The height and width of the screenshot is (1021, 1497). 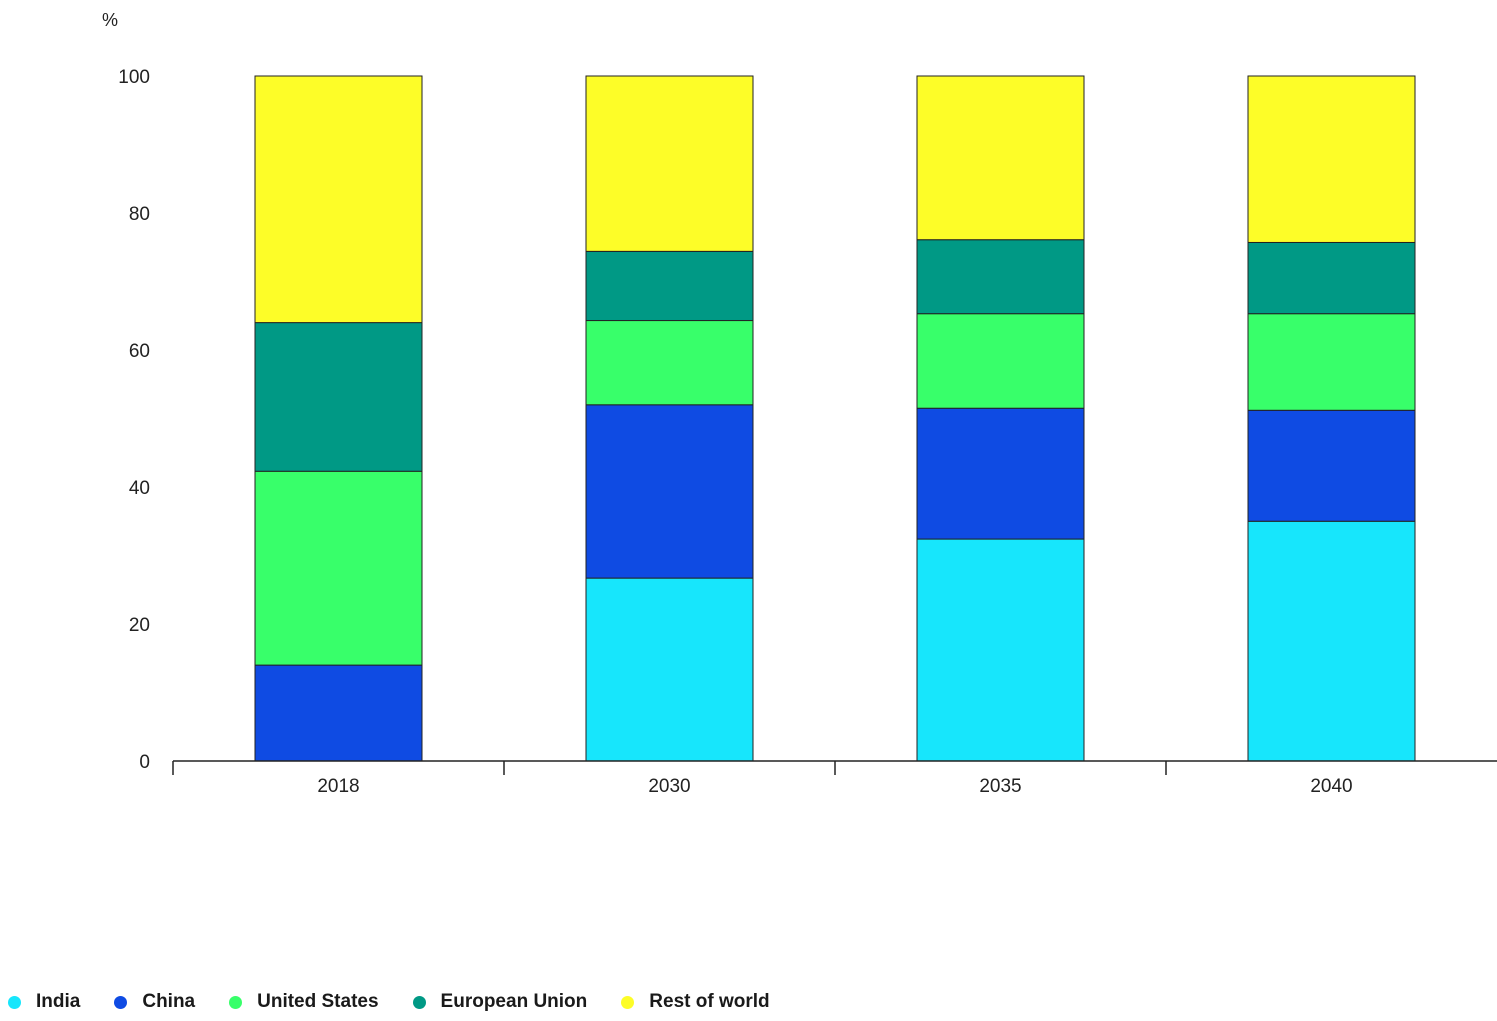 I want to click on y-tick-label: 0, so click(x=144, y=762).